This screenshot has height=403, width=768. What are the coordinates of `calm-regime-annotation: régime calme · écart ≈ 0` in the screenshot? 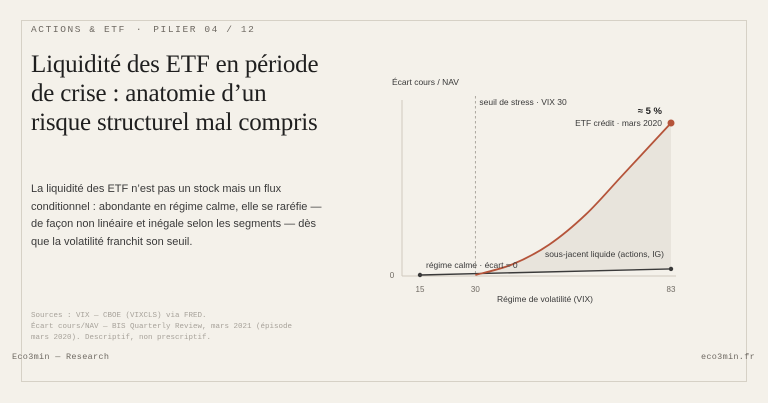 It's located at (472, 265).